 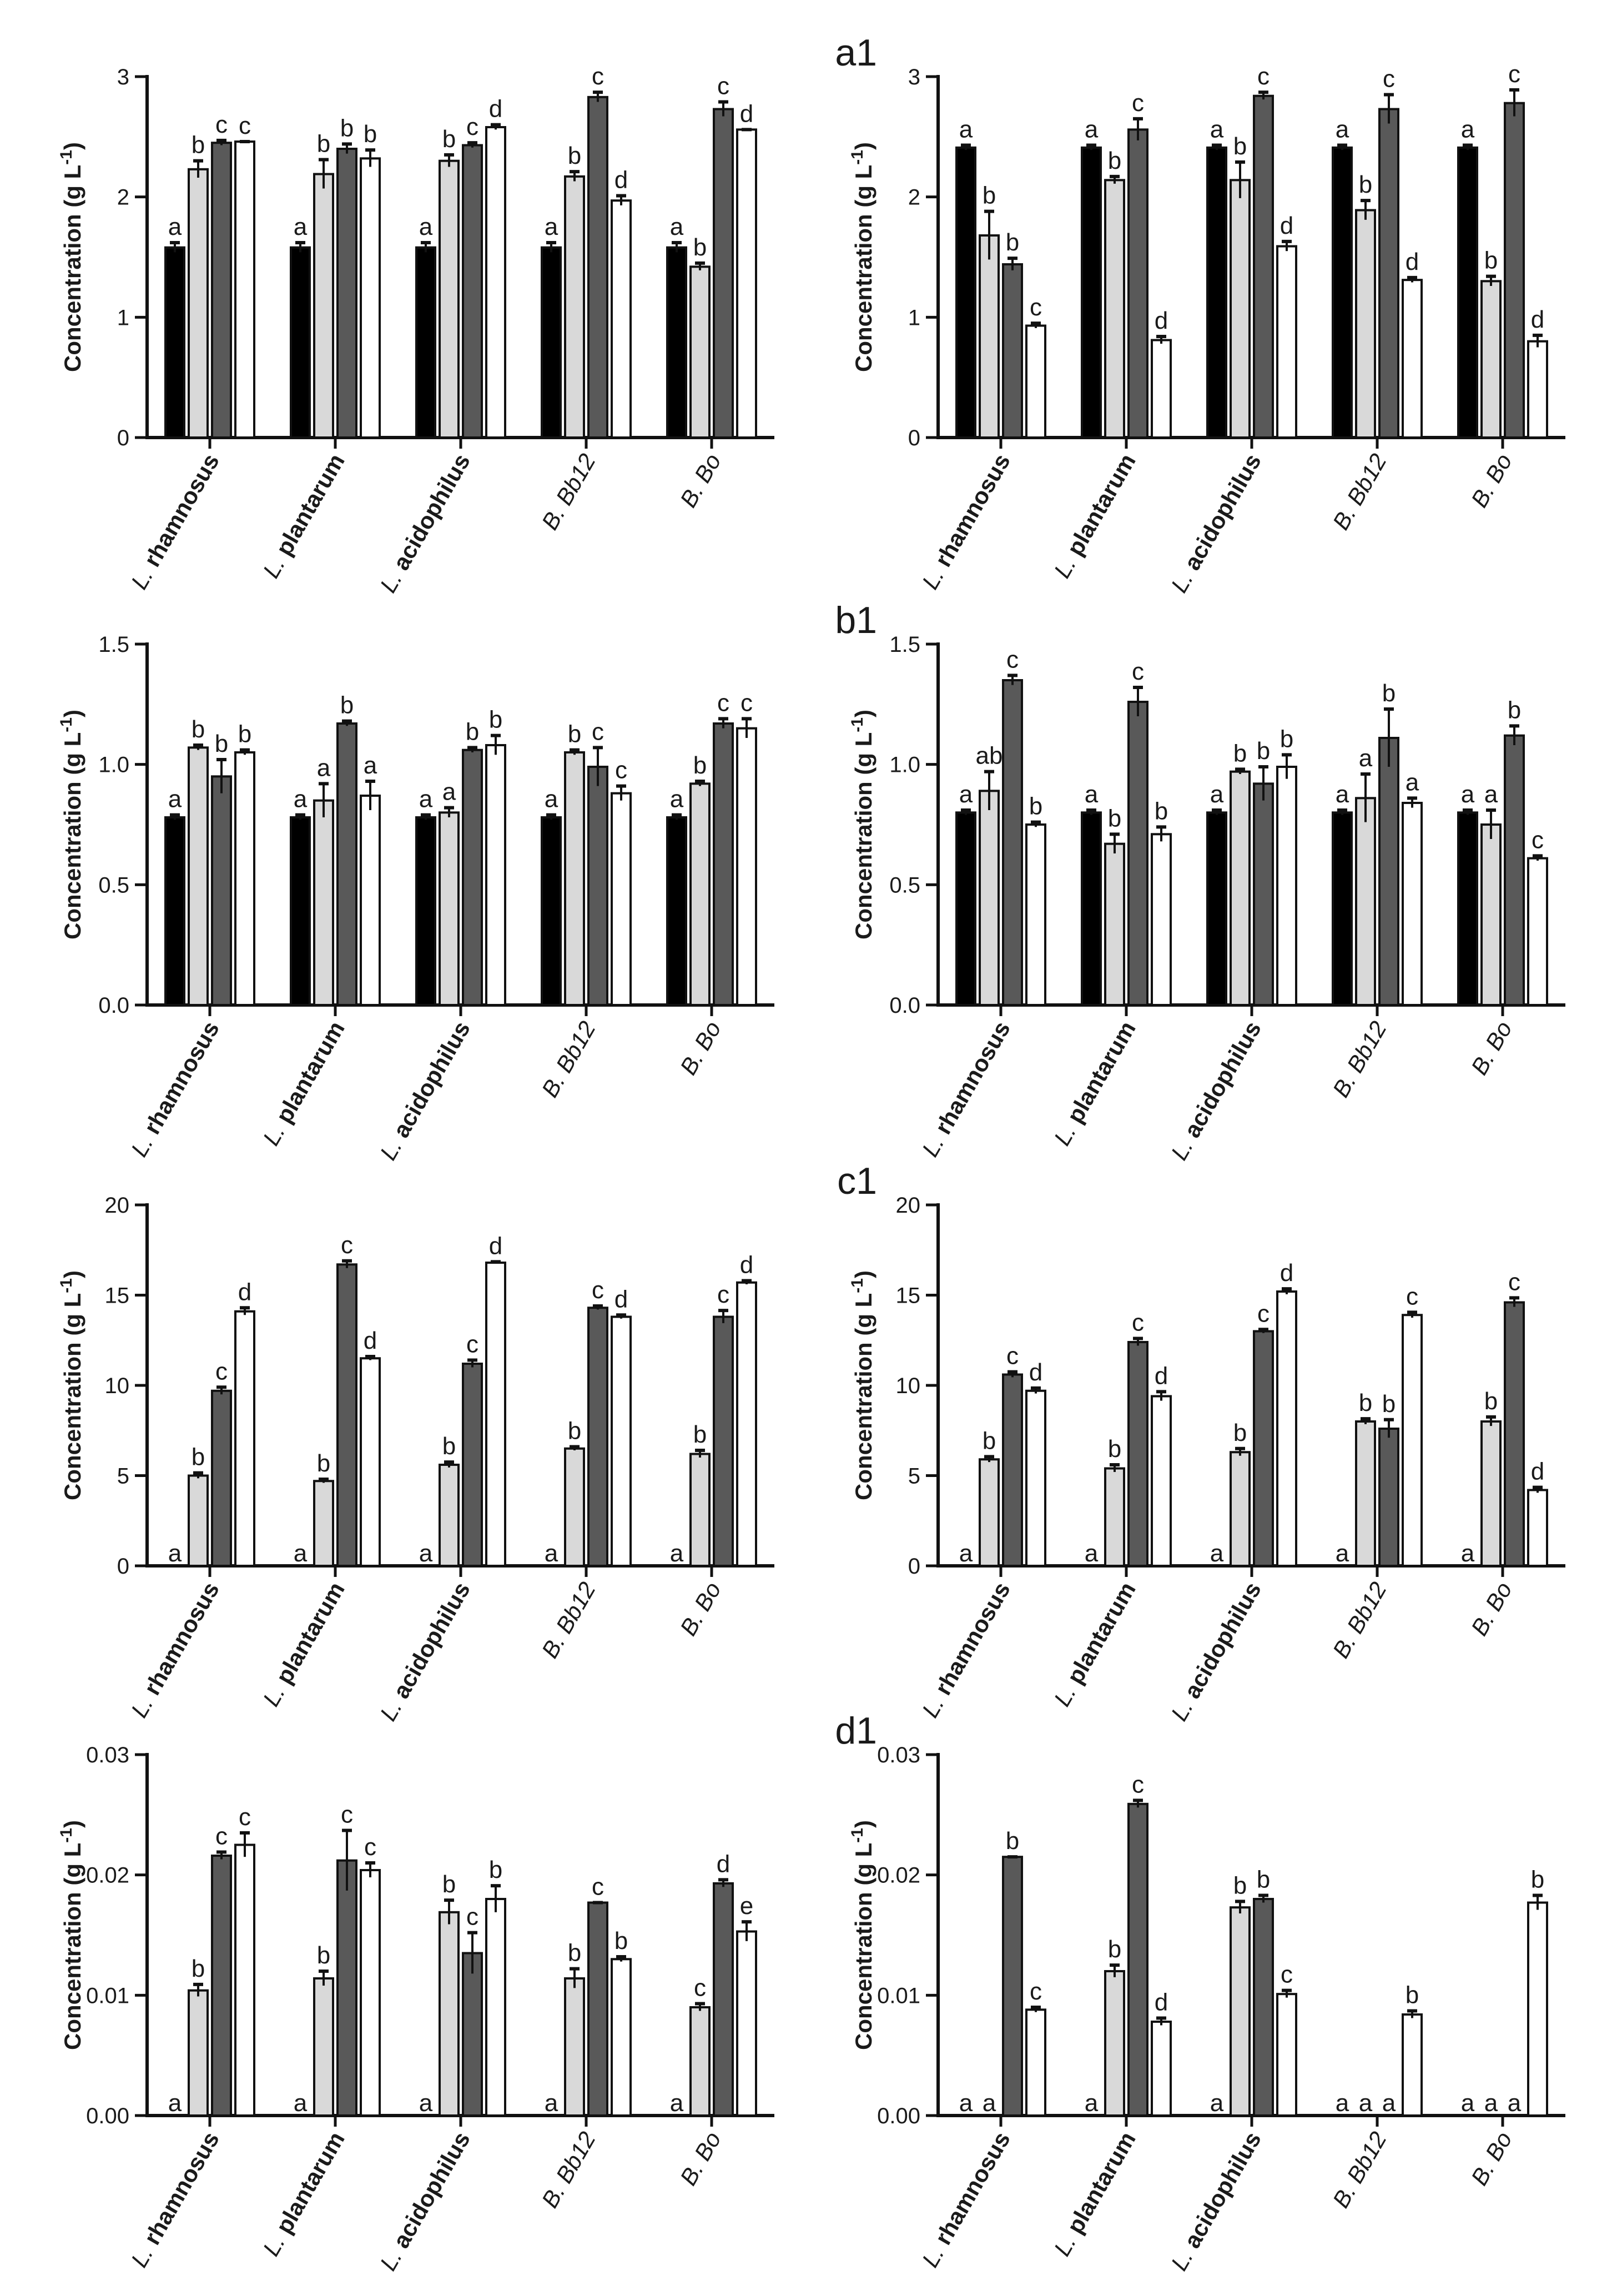 What do you see at coordinates (1491, 480) in the screenshot?
I see `category-label: B. Bo` at bounding box center [1491, 480].